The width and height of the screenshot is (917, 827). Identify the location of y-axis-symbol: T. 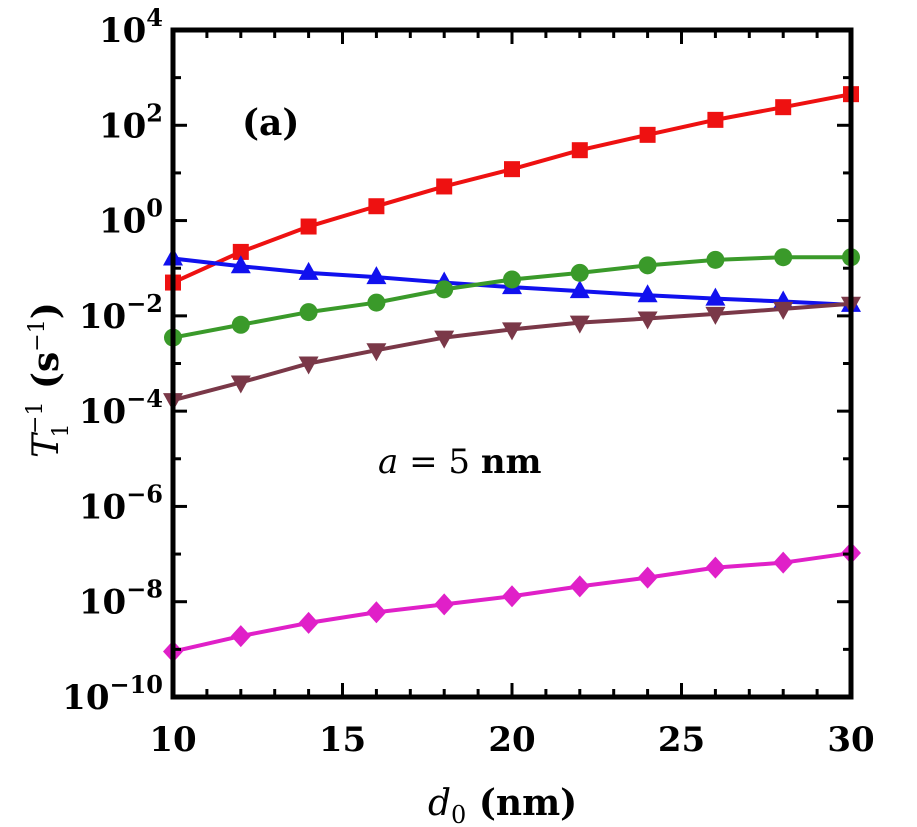
(46, 444).